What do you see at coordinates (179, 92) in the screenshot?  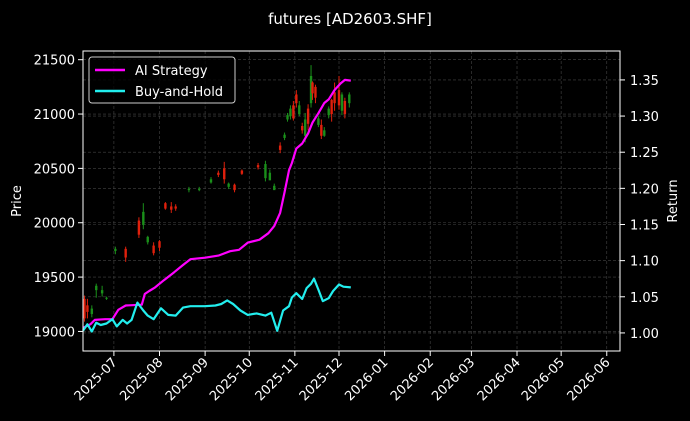 I see `legend-label-buy-and-hold: Buy-and-Hold` at bounding box center [179, 92].